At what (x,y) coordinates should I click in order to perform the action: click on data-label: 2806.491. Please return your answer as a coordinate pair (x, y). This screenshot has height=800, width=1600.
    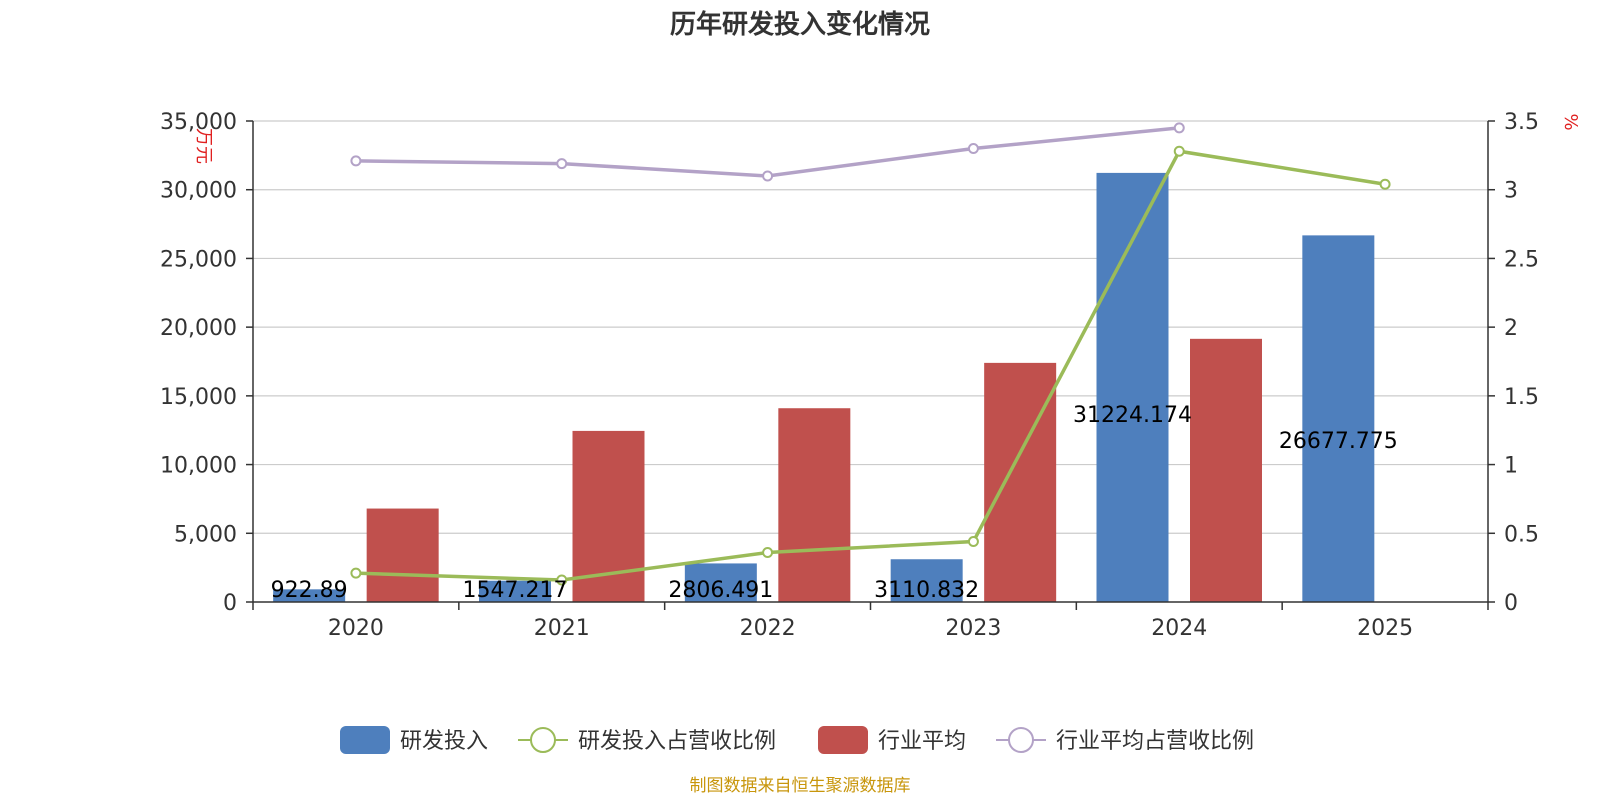
    Looking at the image, I should click on (720, 590).